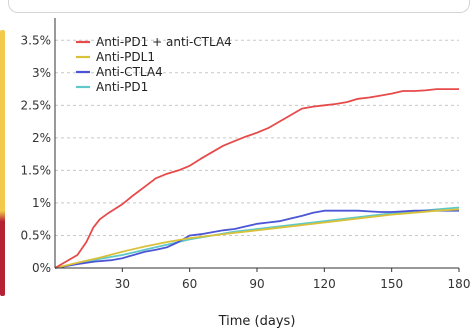 This screenshot has height=331, width=474. I want to click on x-tick-label: 150, so click(391, 284).